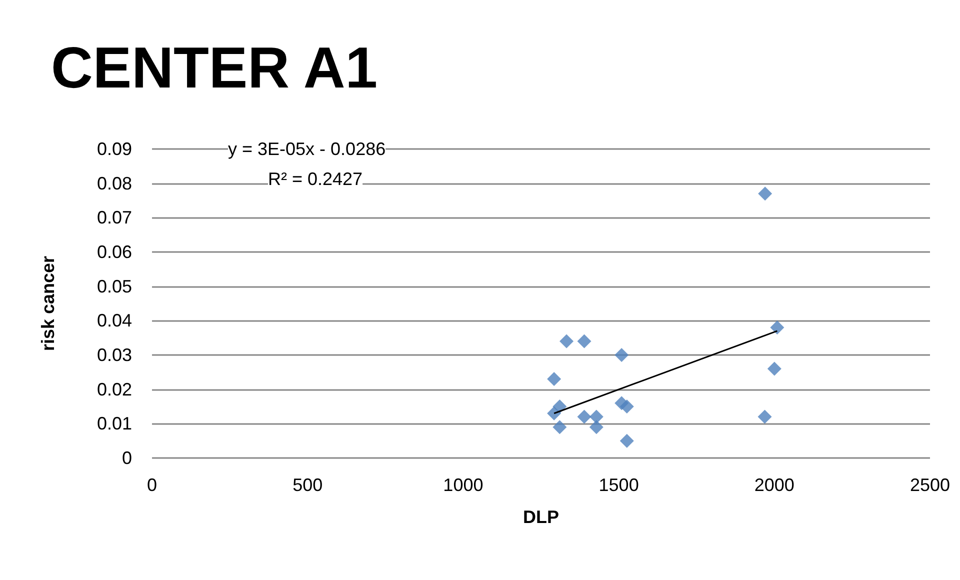 The width and height of the screenshot is (960, 580). I want to click on y-tick-label: 0.07, so click(114, 218).